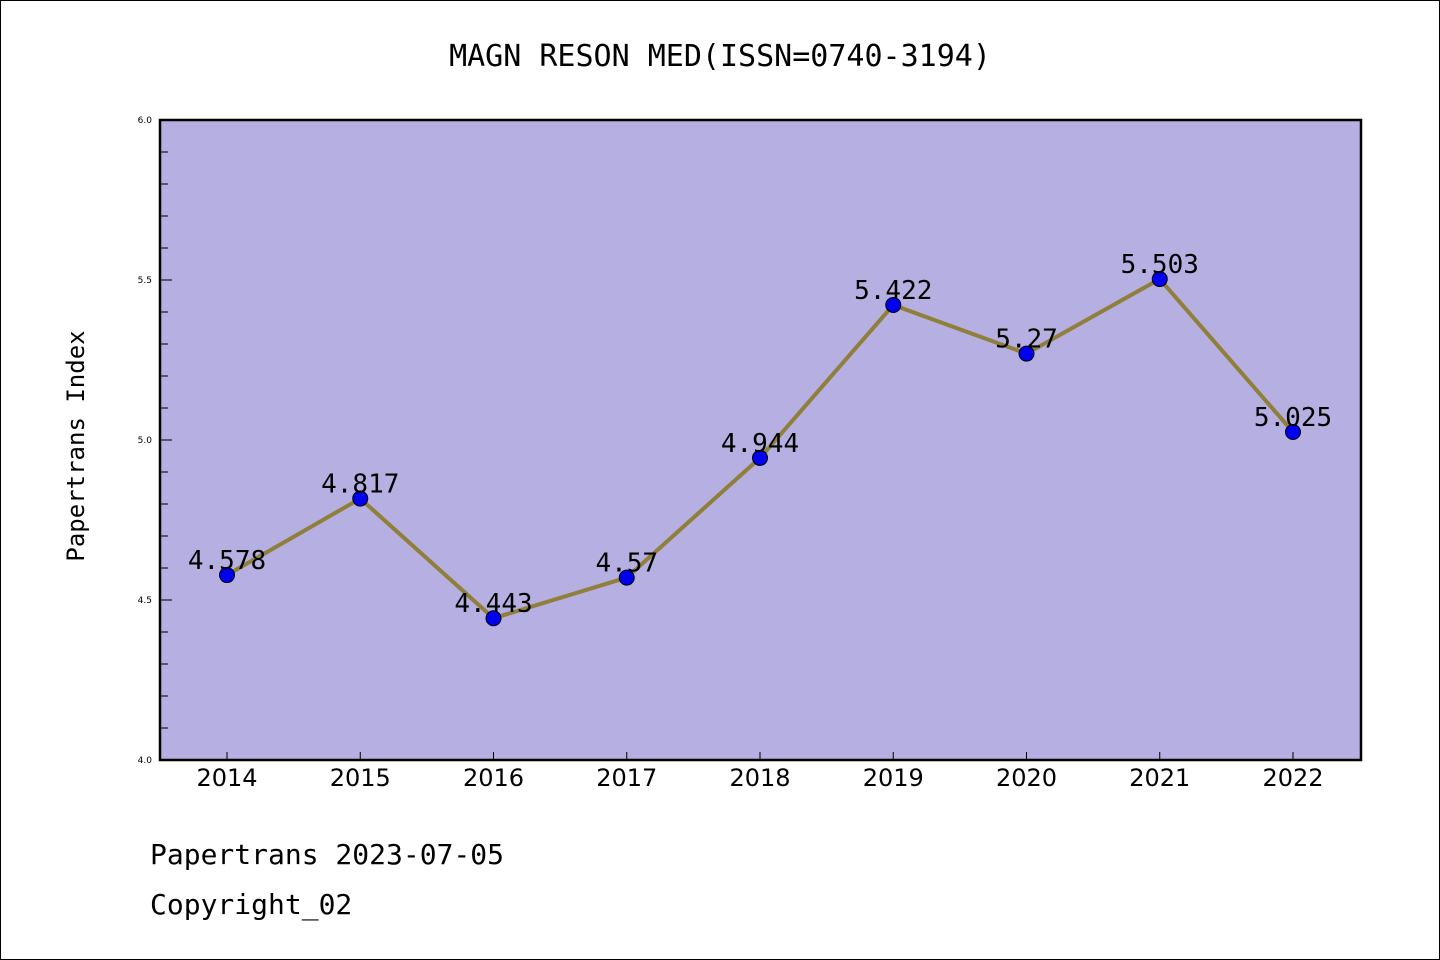 This screenshot has height=960, width=1440. What do you see at coordinates (1159, 778) in the screenshot?
I see `x-tick-label: 2021` at bounding box center [1159, 778].